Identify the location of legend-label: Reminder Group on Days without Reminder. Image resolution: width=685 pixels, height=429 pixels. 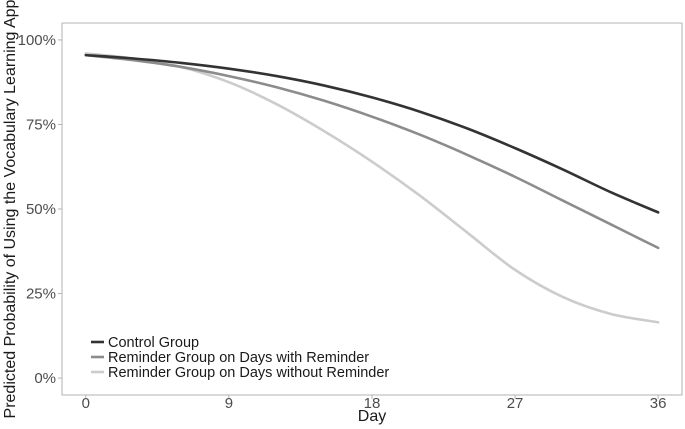
(248, 373).